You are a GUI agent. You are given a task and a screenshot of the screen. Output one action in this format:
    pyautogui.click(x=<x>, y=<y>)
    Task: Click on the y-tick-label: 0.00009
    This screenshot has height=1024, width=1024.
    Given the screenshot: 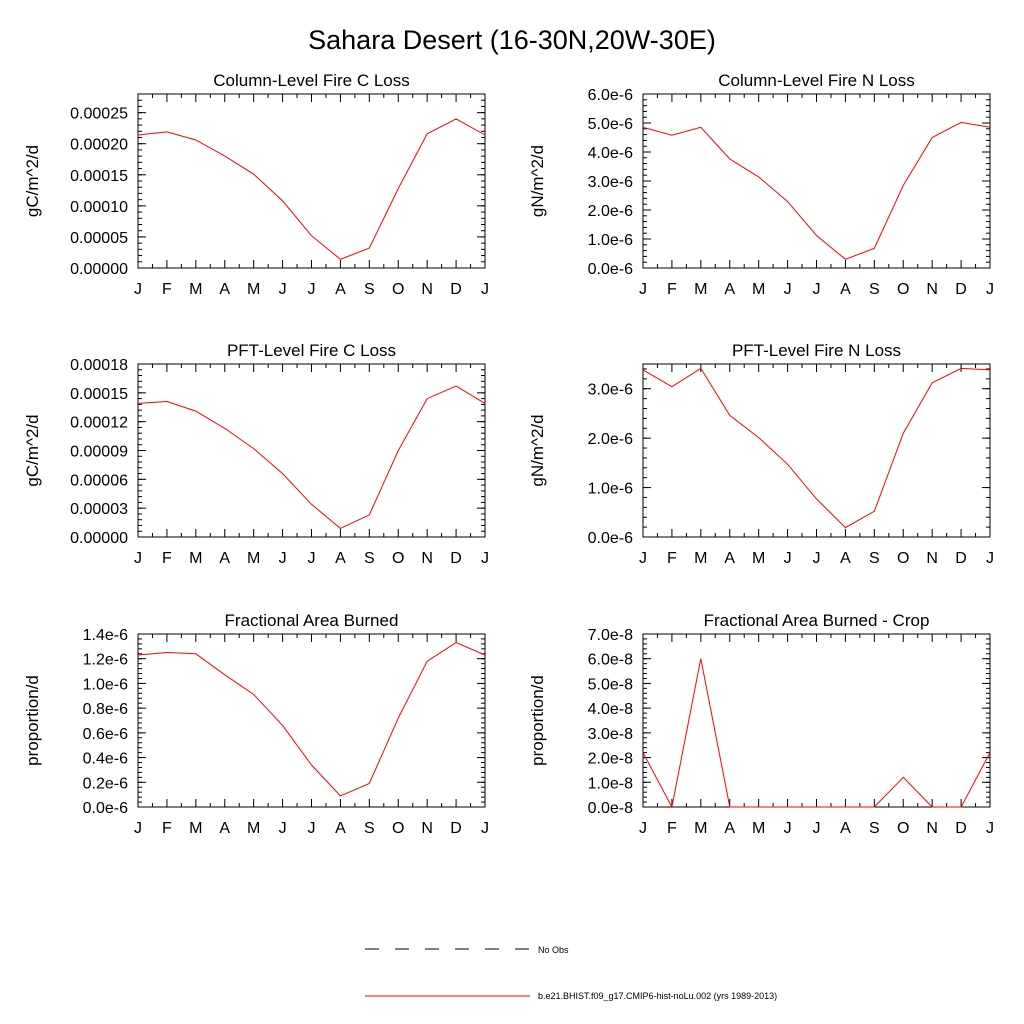 What is the action you would take?
    pyautogui.click(x=99, y=452)
    